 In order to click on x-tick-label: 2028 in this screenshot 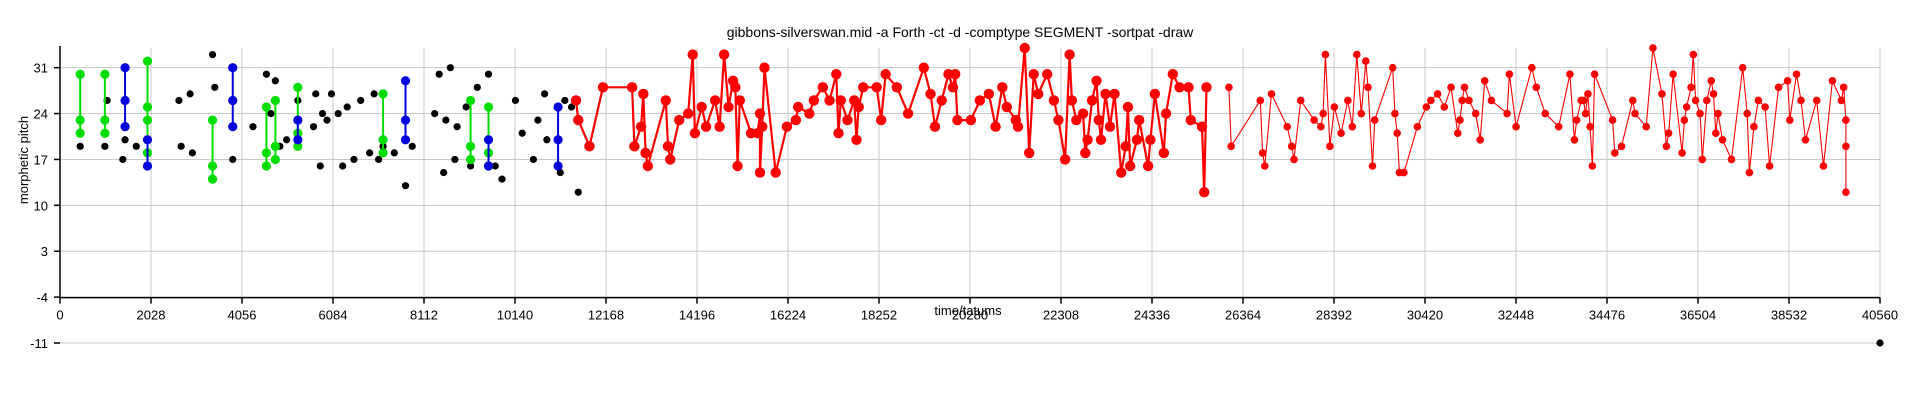, I will do `click(151, 315)`.